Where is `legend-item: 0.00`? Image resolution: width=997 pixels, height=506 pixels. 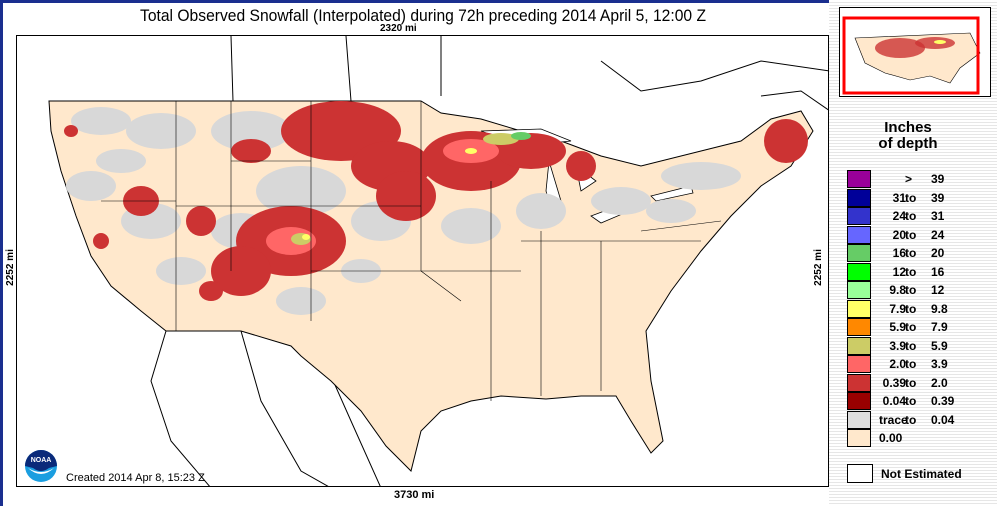
legend-item: 0.00 is located at coordinates (922, 438).